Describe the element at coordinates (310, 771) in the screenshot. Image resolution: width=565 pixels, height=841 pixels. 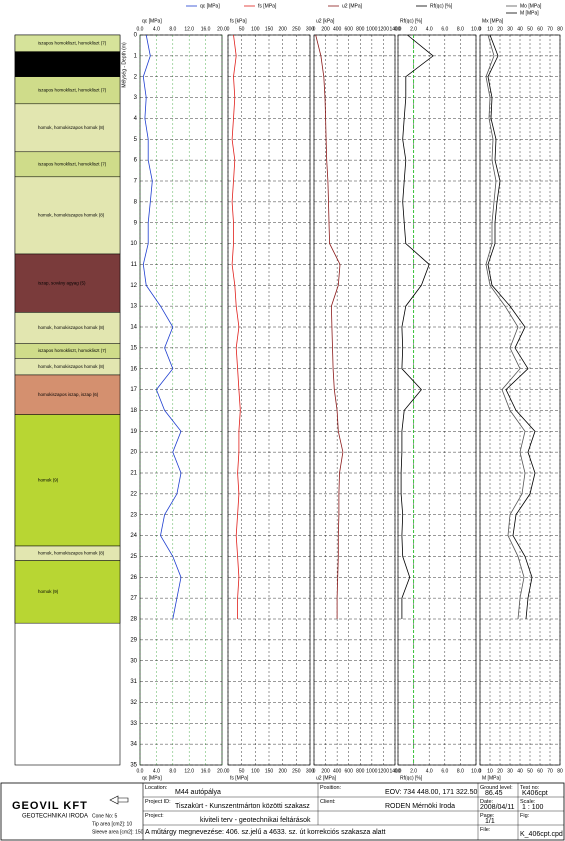
I see `x-tick-label: 300` at that location.